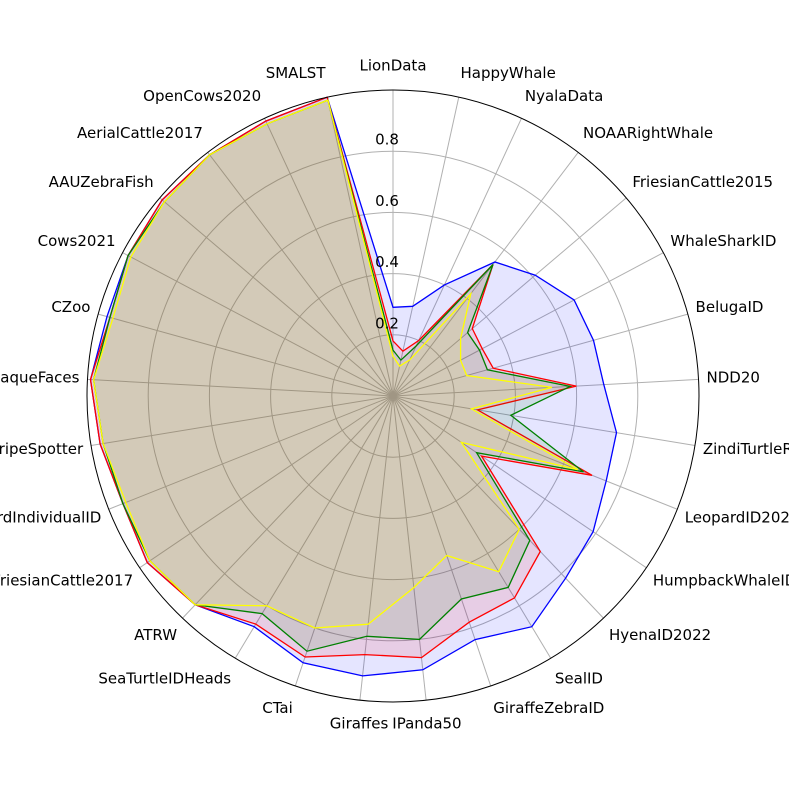 The height and width of the screenshot is (793, 789). What do you see at coordinates (508, 73) in the screenshot?
I see `category-label: HappyWhale` at bounding box center [508, 73].